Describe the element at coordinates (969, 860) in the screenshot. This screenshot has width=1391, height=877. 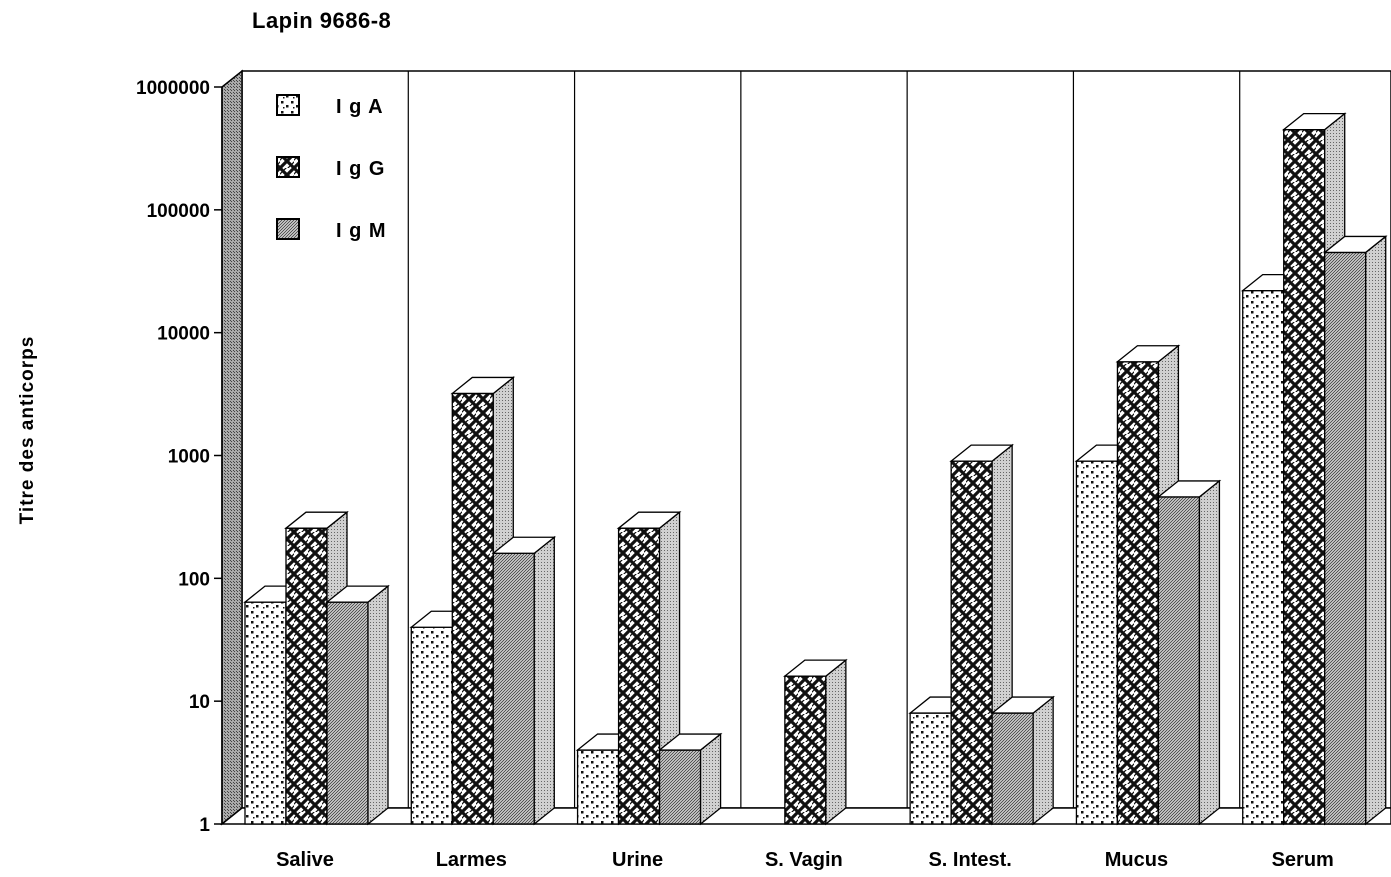
I see `x-tick-label: S. Intest.` at that location.